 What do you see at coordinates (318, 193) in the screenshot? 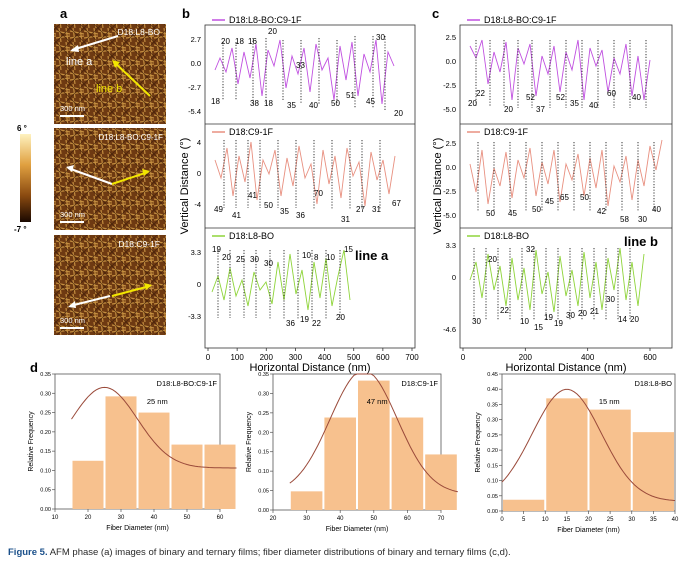
I see `profile-annotation: 70` at bounding box center [318, 193].